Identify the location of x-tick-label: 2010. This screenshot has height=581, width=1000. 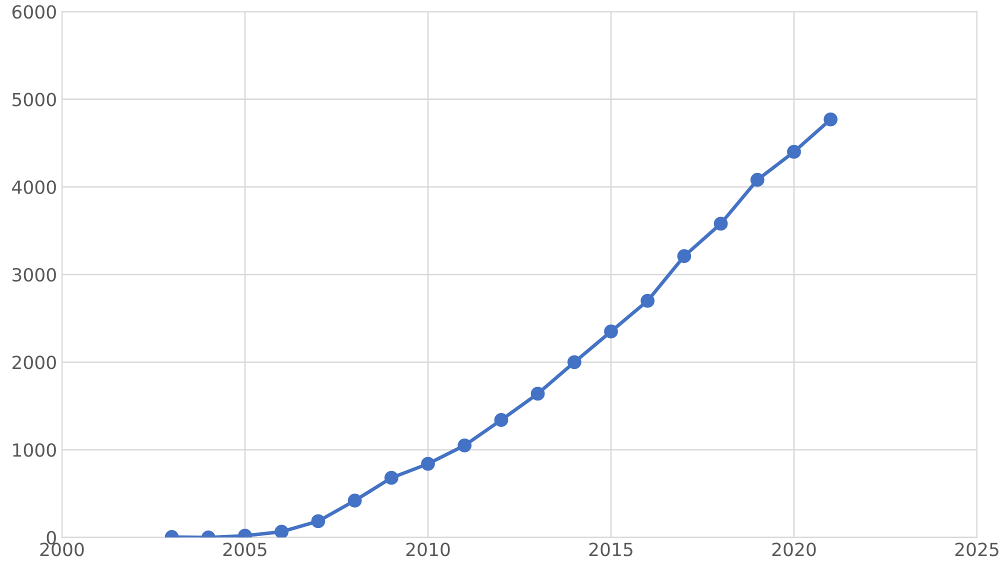
(428, 549).